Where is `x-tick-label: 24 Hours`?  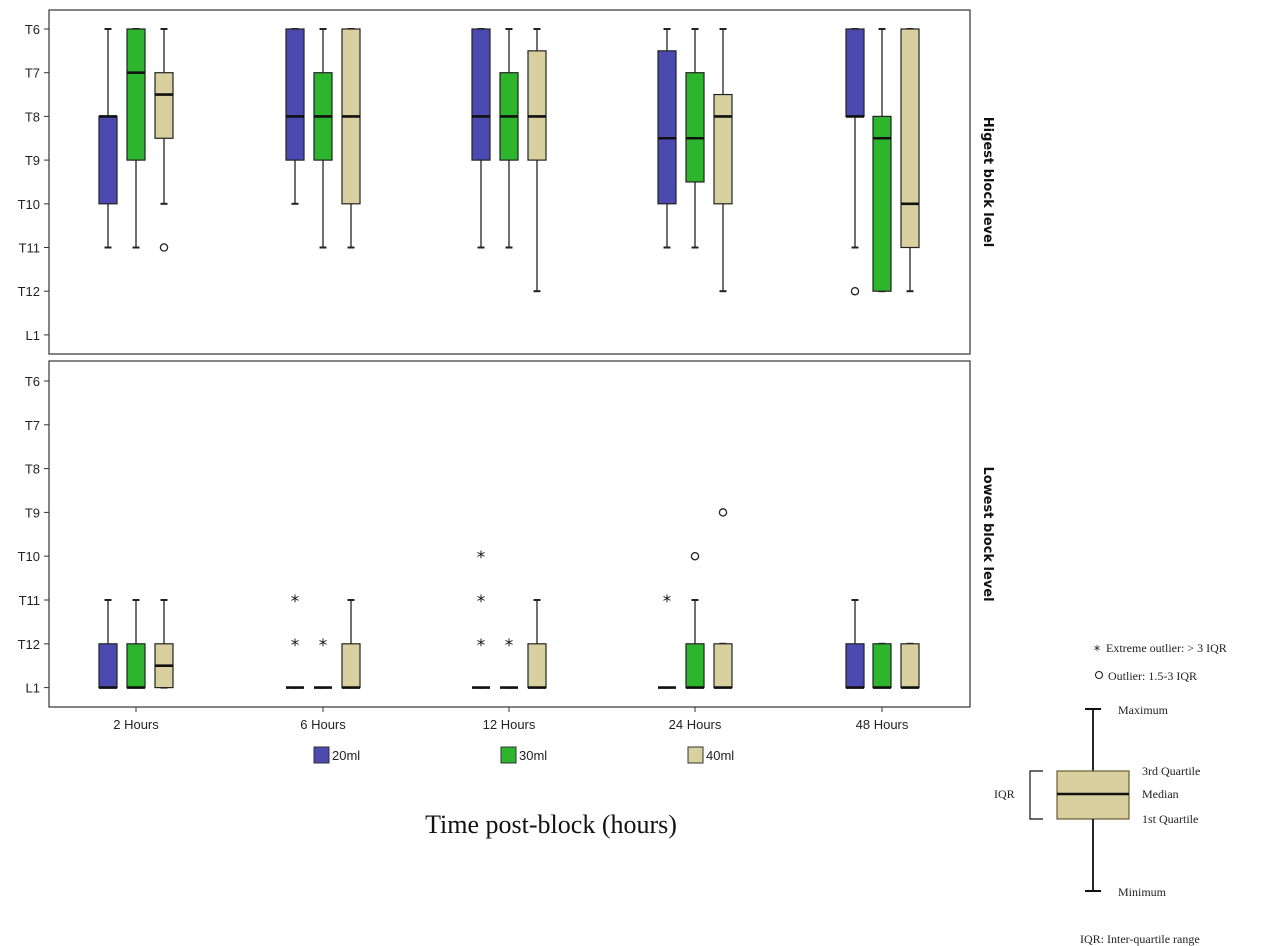 x-tick-label: 24 Hours is located at coordinates (695, 724).